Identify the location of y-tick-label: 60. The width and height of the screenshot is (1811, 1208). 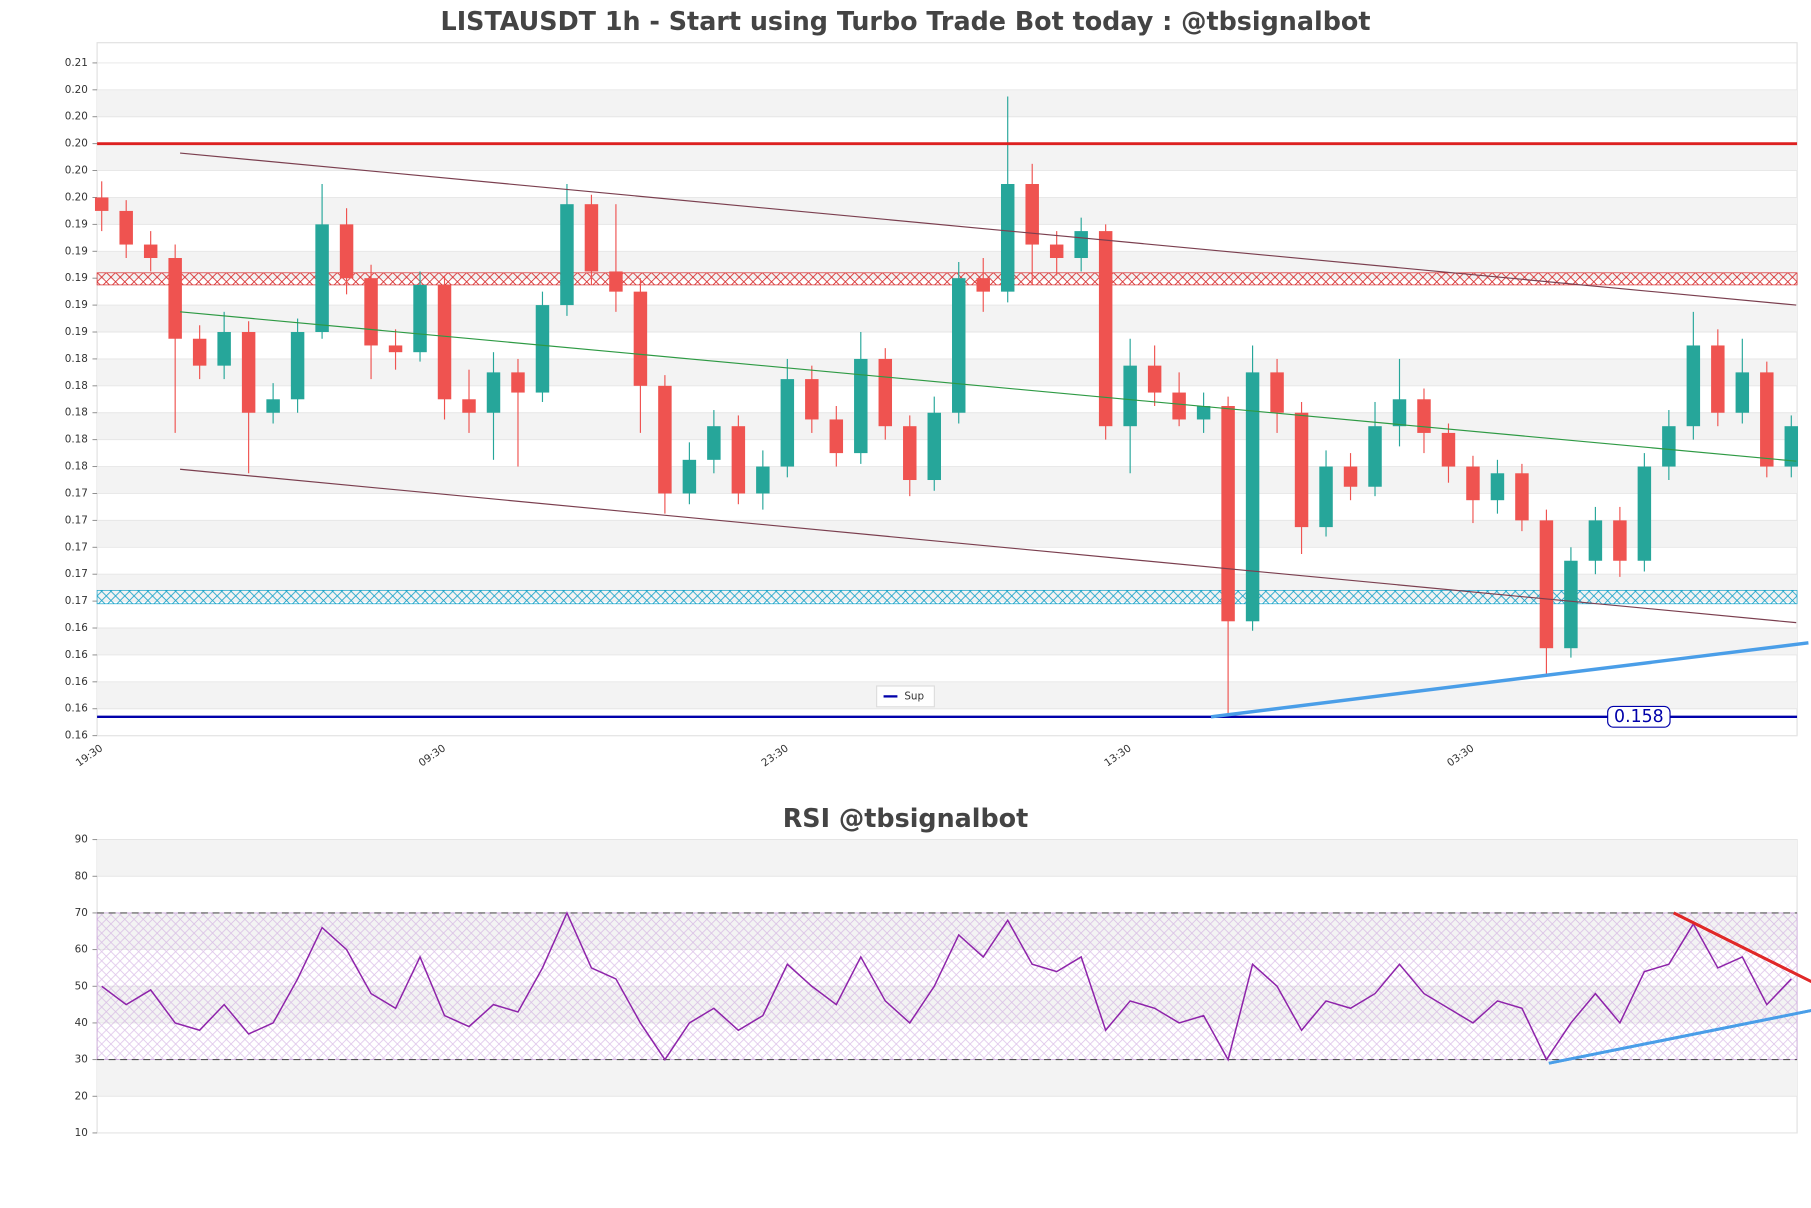
(81, 950).